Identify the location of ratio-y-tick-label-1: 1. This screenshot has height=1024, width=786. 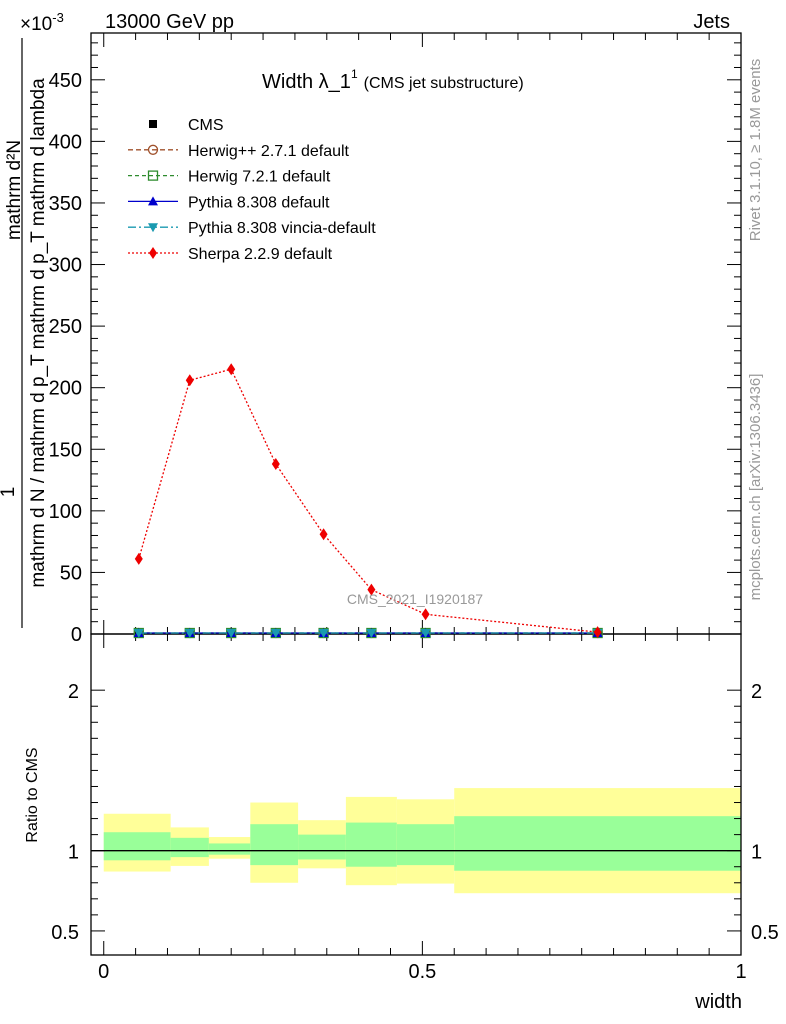
(73, 853).